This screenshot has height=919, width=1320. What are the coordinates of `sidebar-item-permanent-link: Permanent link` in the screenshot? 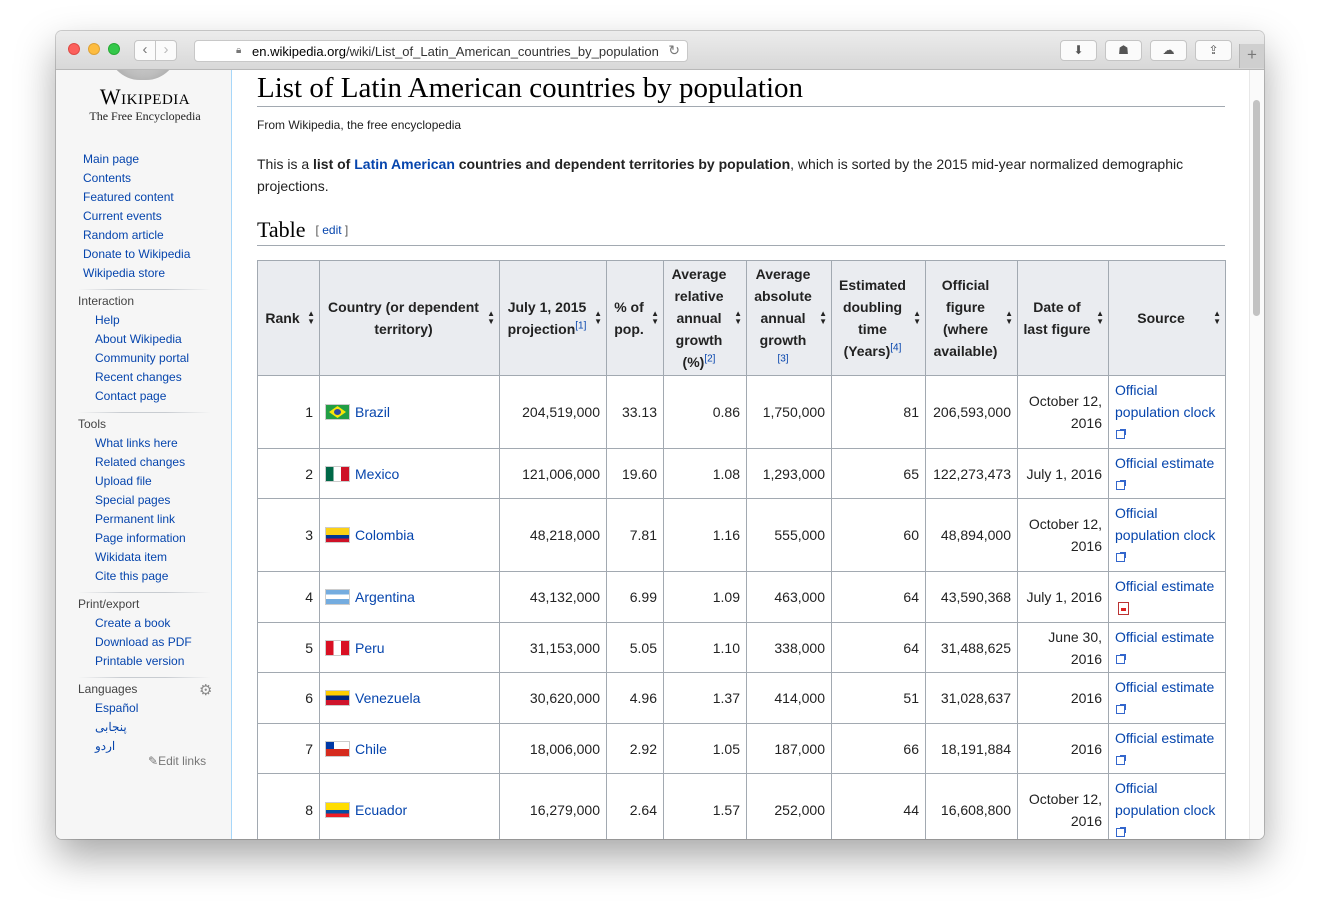 It's located at (135, 519).